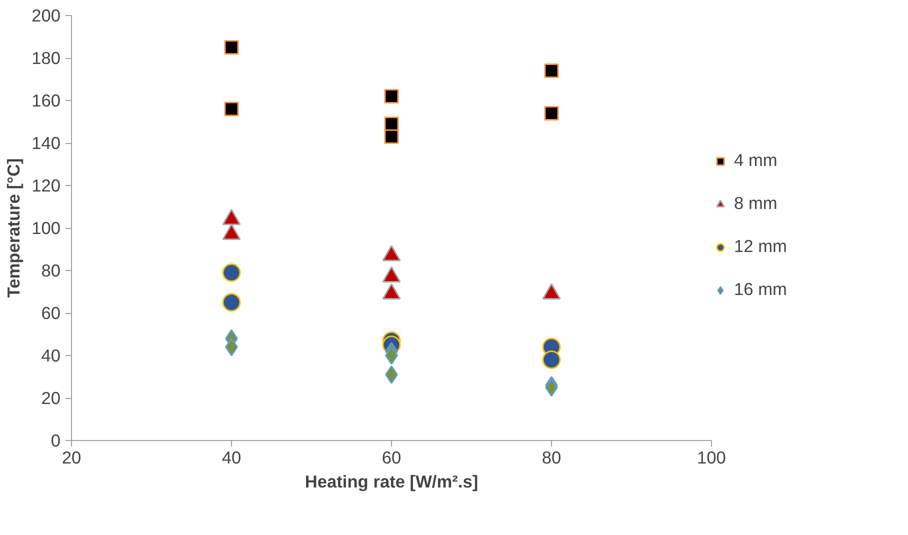  I want to click on legend-label: 4 mm, so click(756, 160).